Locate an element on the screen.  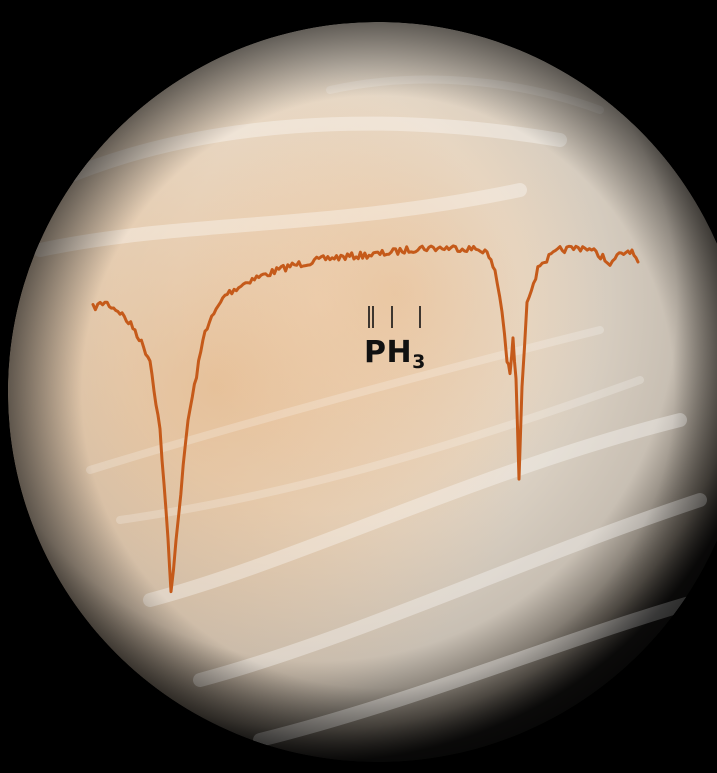
ph3-molecule-label: PH3 is located at coordinates (395, 355).